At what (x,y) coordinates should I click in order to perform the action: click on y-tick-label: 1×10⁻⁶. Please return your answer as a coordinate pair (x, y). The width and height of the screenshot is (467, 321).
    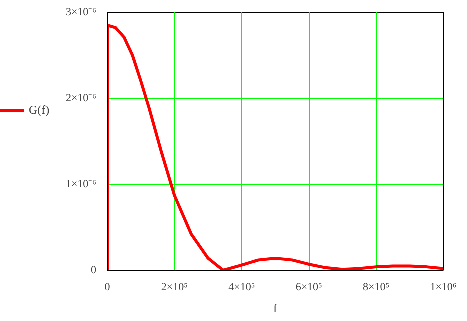
    Looking at the image, I should click on (81, 184).